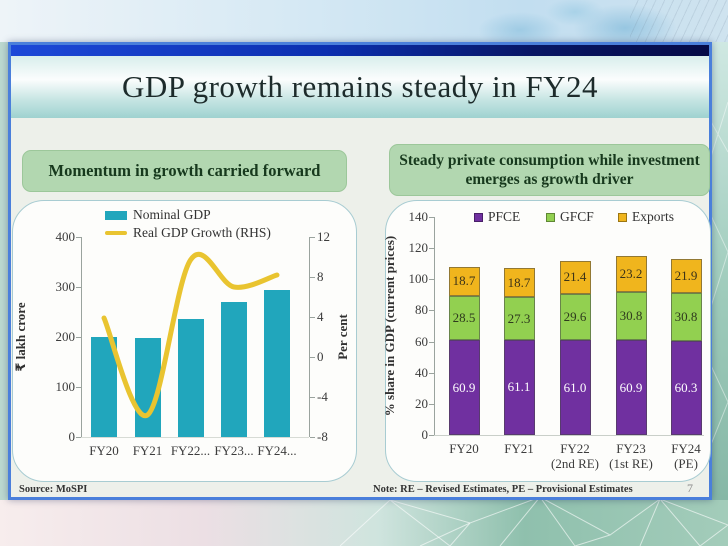 Image resolution: width=728 pixels, height=546 pixels. I want to click on nominal-gdp-swatch, so click(116, 215).